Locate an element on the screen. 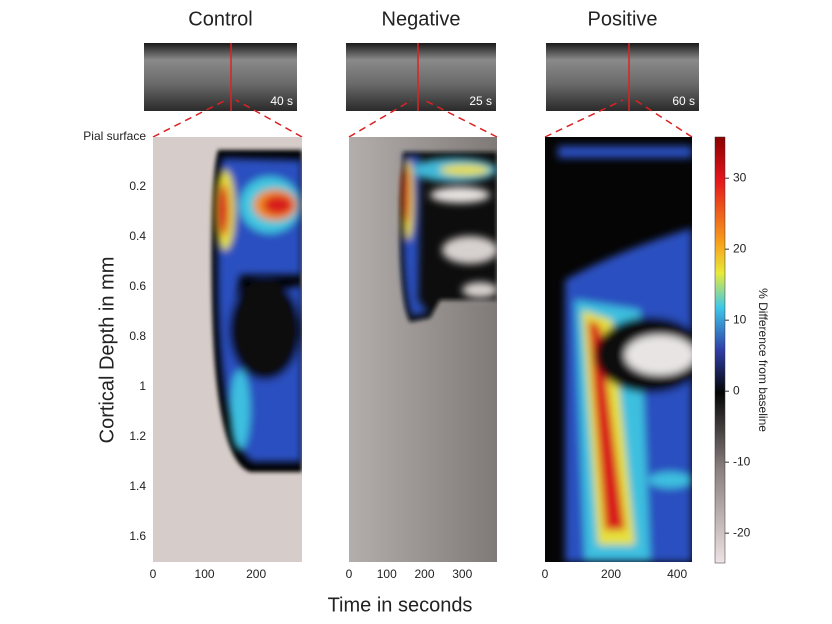 This screenshot has width=832, height=624. y-tick-label: 1 is located at coordinates (142, 386).